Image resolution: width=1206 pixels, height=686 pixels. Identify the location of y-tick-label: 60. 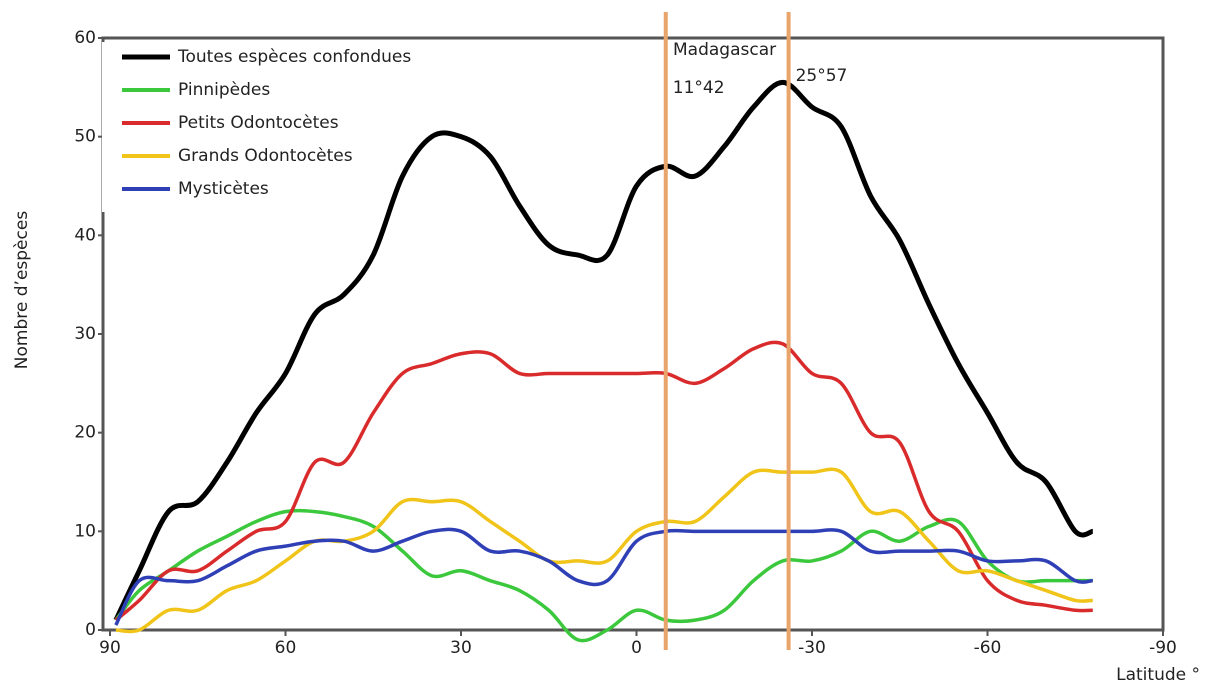
(85, 38).